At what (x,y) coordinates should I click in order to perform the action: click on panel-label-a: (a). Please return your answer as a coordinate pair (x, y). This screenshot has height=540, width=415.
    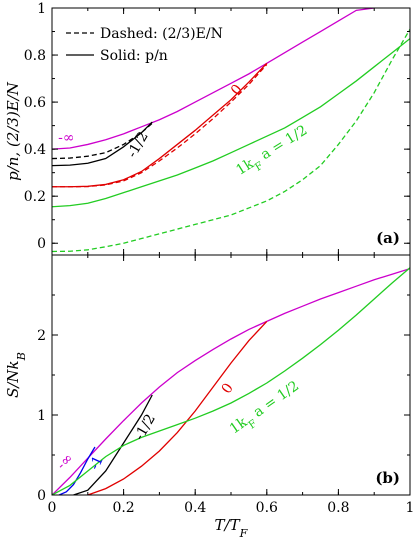
    Looking at the image, I should click on (388, 238).